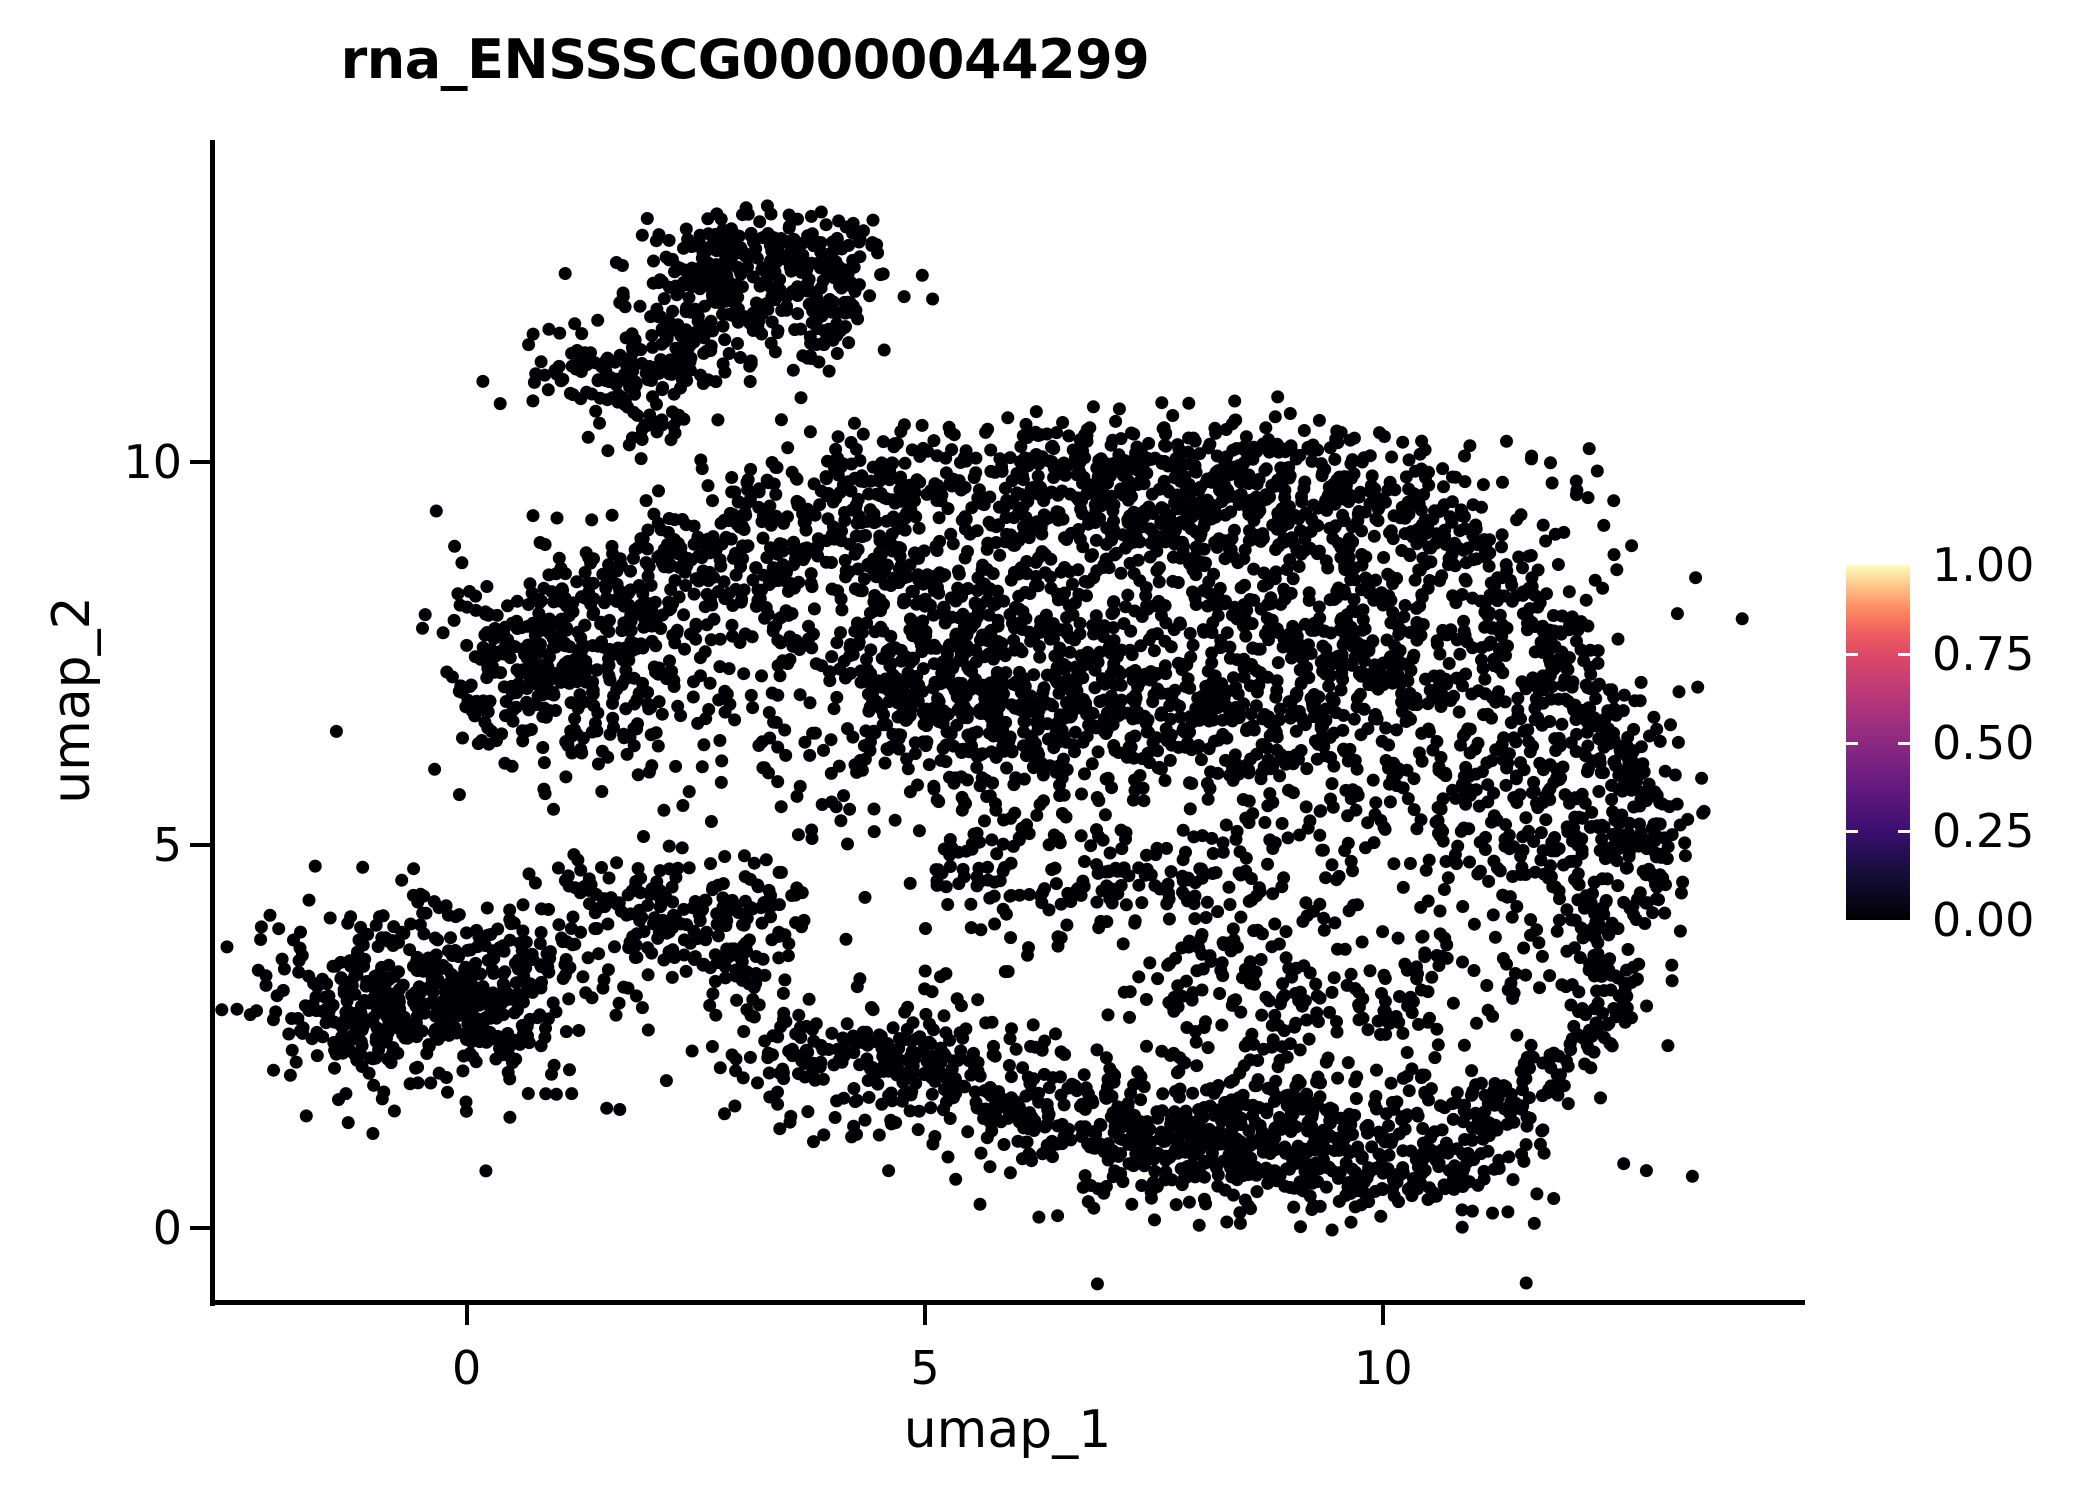 This screenshot has height=1500, width=2100. What do you see at coordinates (925, 1368) in the screenshot?
I see `x-tick-label: 5` at bounding box center [925, 1368].